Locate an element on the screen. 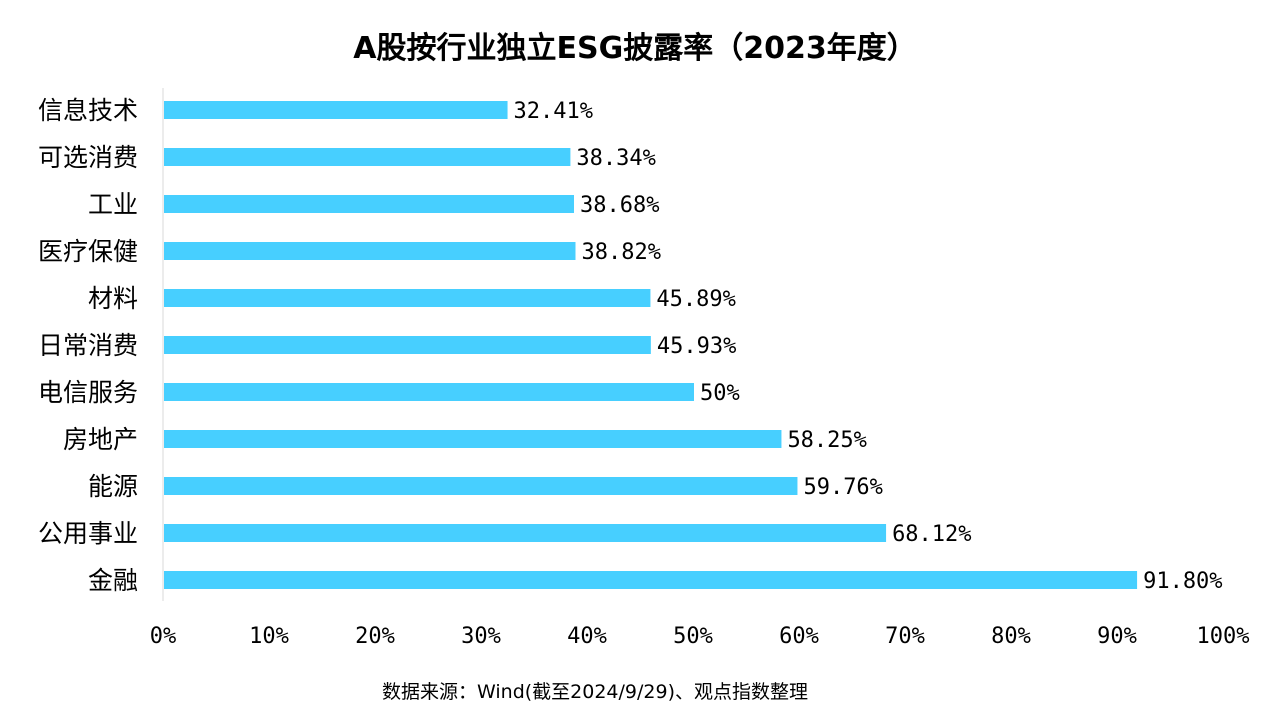 The image size is (1280, 720). x-axis-ticks: 0% 10% 20% 30% 40% 50% 60% 70% 80% 90% 100% is located at coordinates (700, 636).